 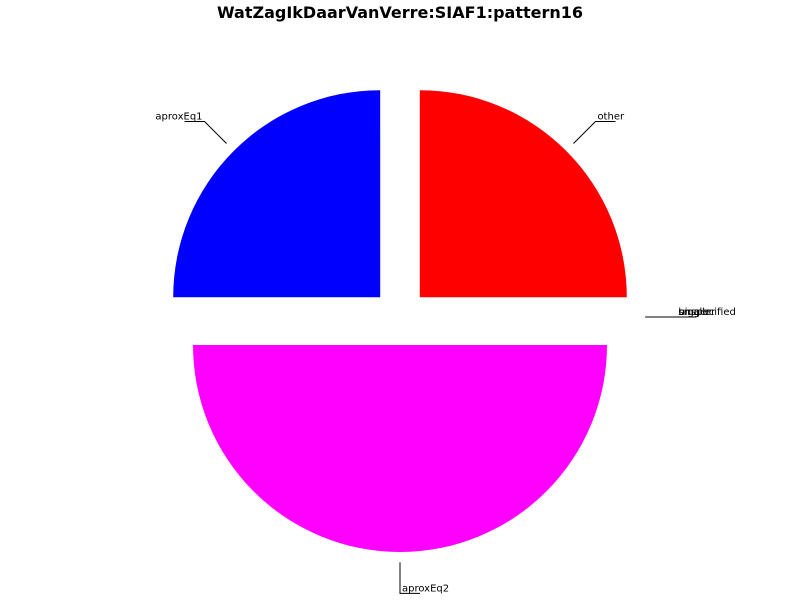 I want to click on slice-label-unspecified: unspecified, so click(x=706, y=312).